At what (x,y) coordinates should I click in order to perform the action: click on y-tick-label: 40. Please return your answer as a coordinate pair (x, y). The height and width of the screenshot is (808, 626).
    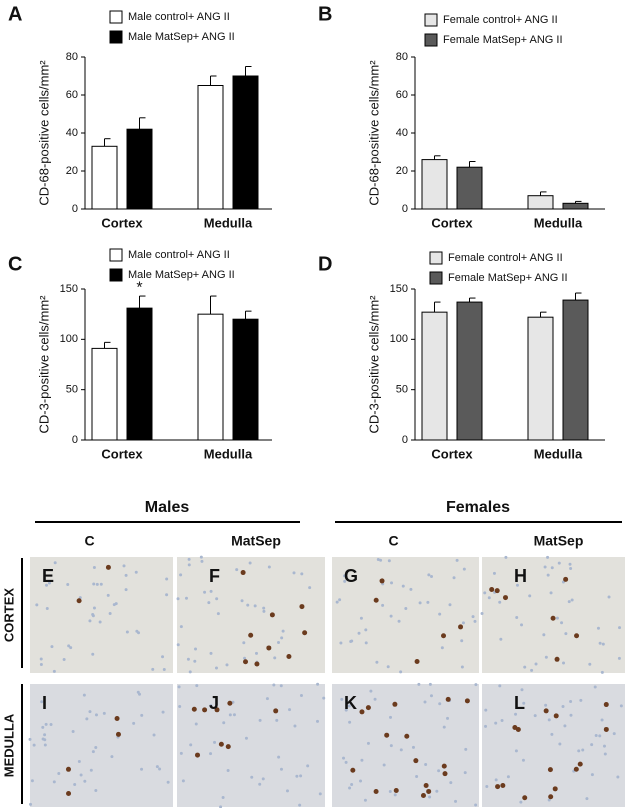
    Looking at the image, I should click on (72, 133).